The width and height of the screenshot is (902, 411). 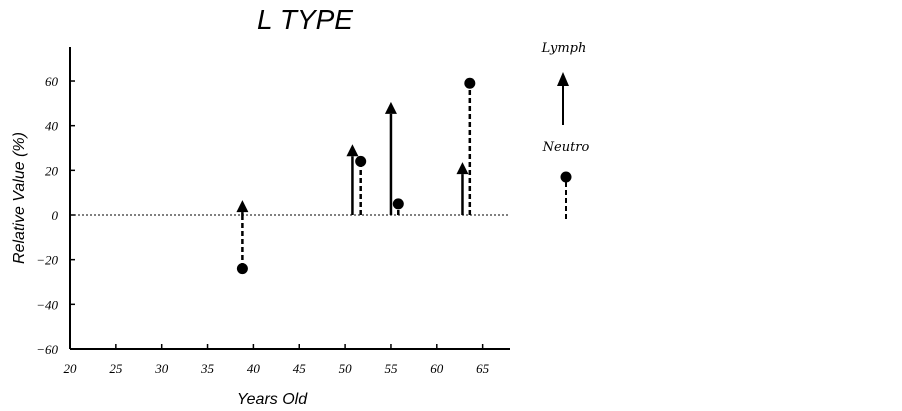 What do you see at coordinates (272, 399) in the screenshot?
I see `x-axis-label: Years Old` at bounding box center [272, 399].